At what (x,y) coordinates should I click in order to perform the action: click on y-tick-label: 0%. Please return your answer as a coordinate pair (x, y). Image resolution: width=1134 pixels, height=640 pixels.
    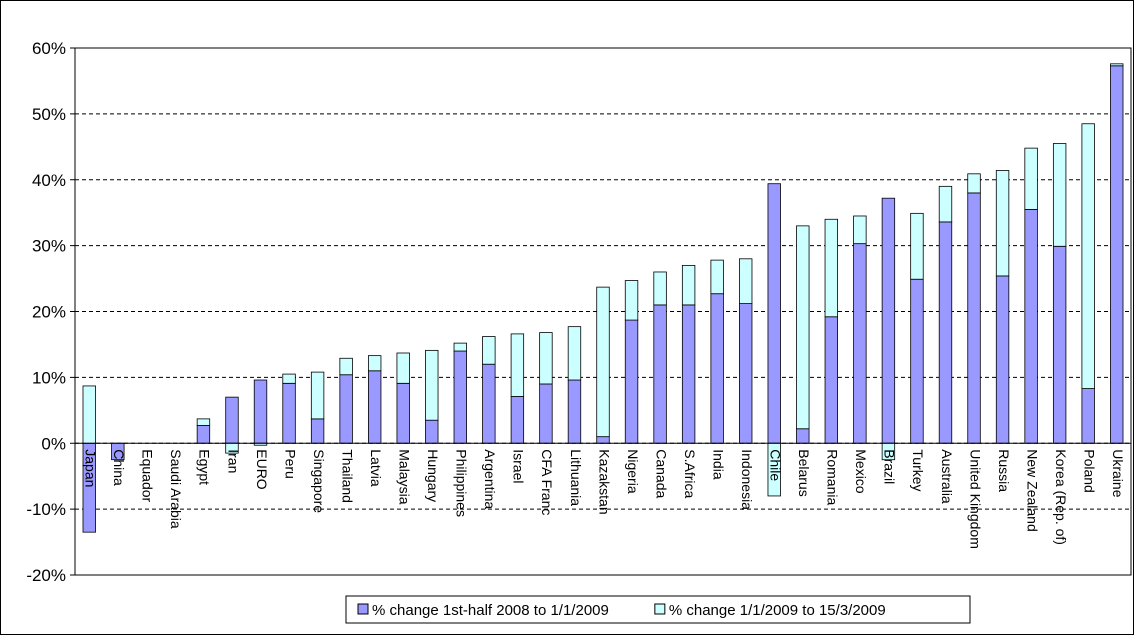
    Looking at the image, I should click on (53, 443).